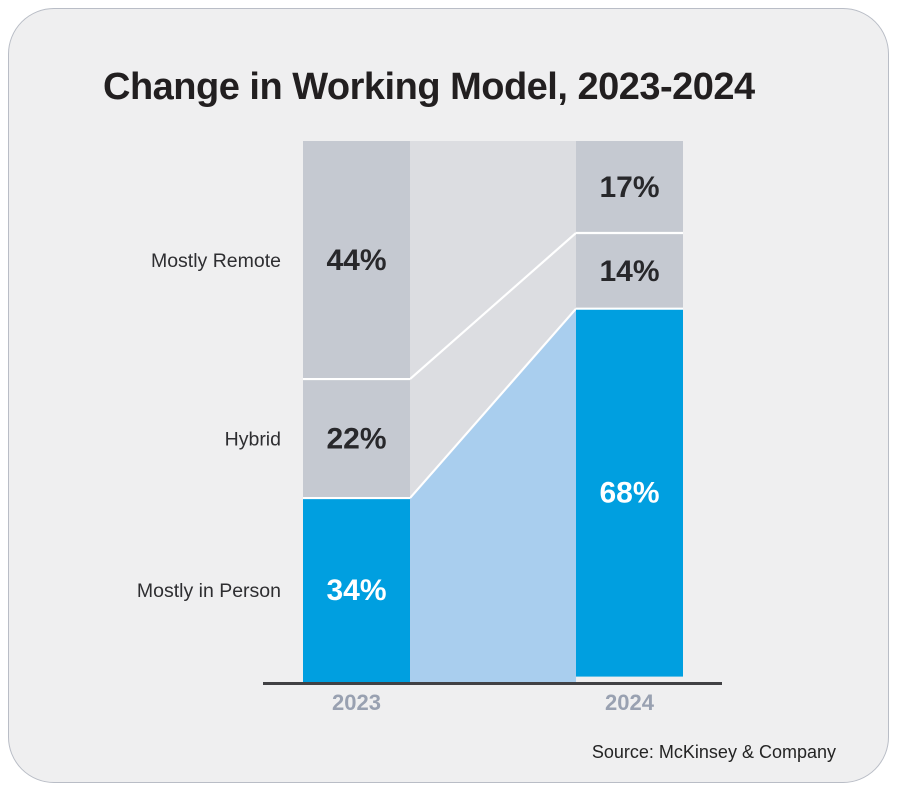 This screenshot has width=900, height=793. I want to click on flow-separator-hybrid-person, so click(493, 403).